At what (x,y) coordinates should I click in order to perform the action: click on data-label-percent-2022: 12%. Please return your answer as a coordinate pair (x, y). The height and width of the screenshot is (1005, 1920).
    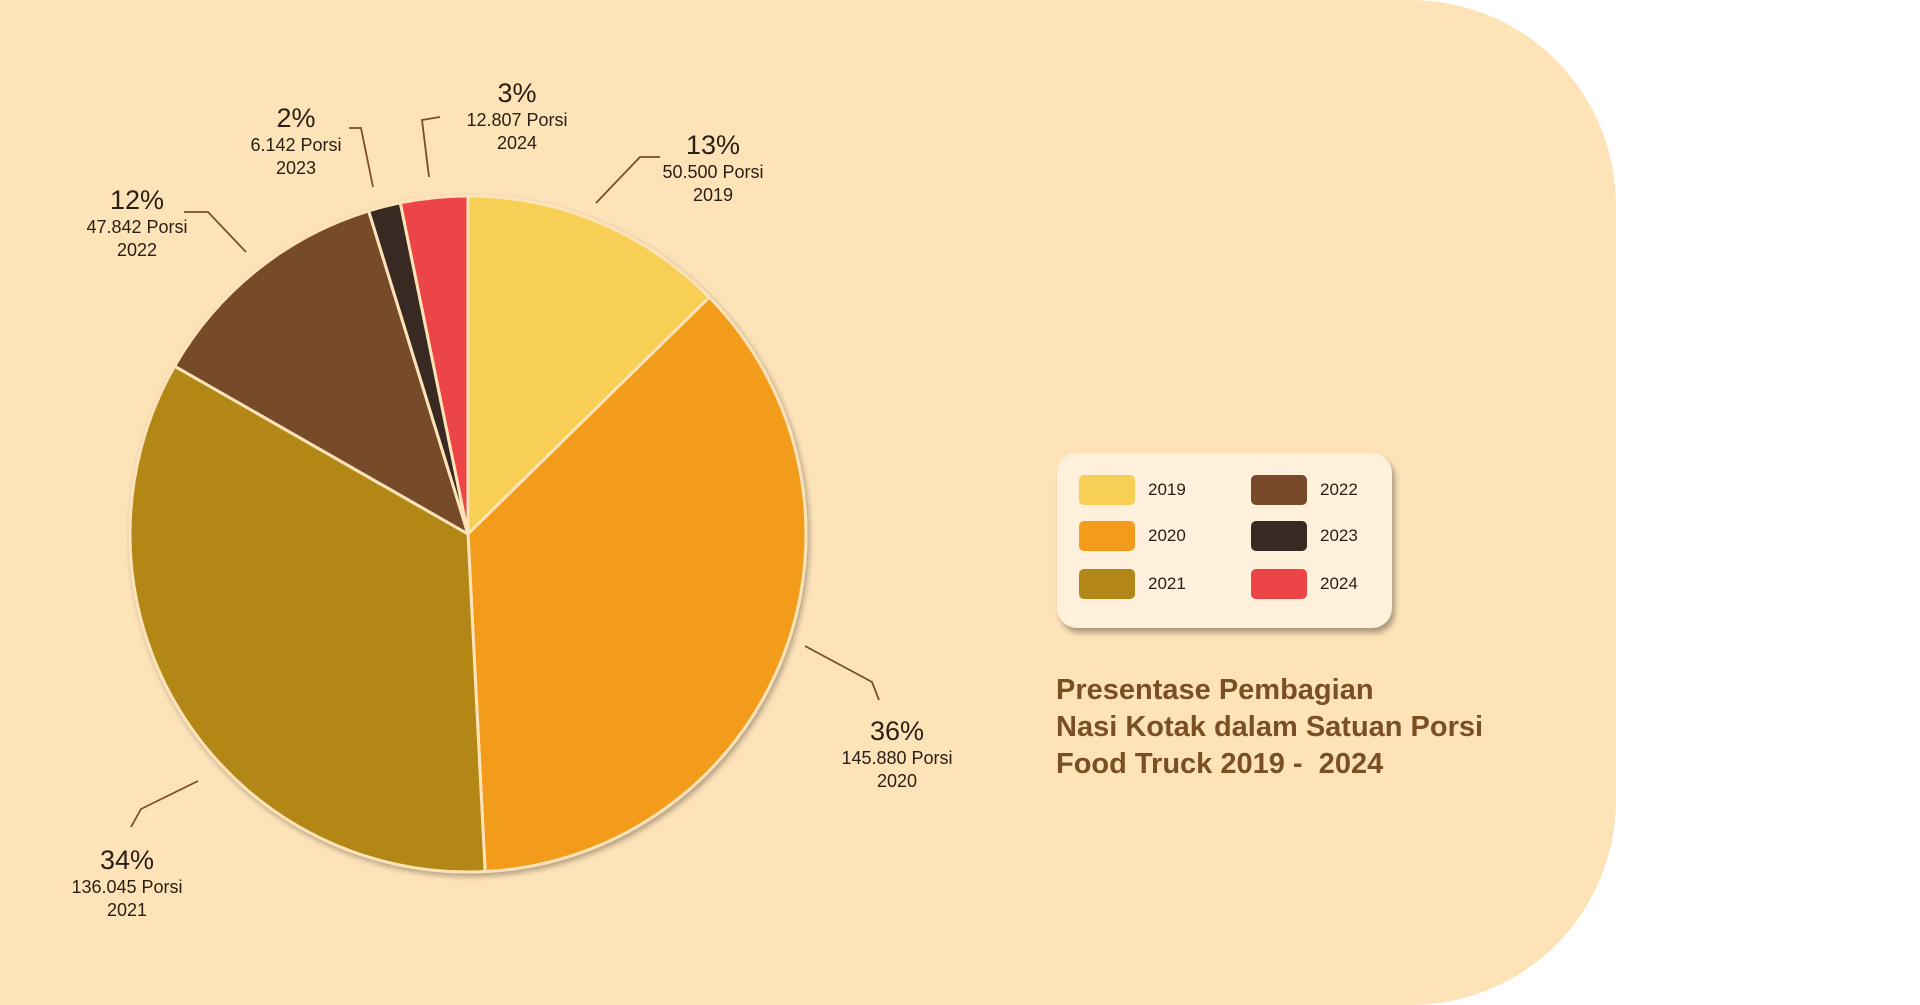
    Looking at the image, I should click on (137, 200).